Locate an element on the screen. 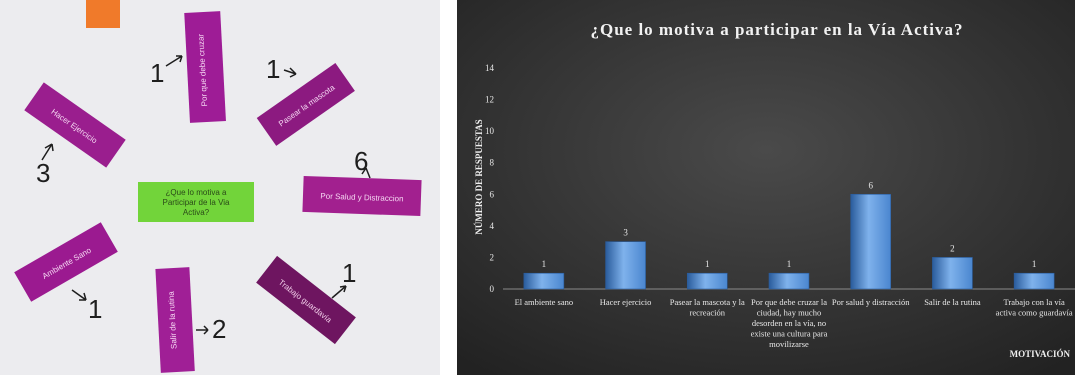  svg-text: Por Salud y Distraccion is located at coordinates (361, 198).